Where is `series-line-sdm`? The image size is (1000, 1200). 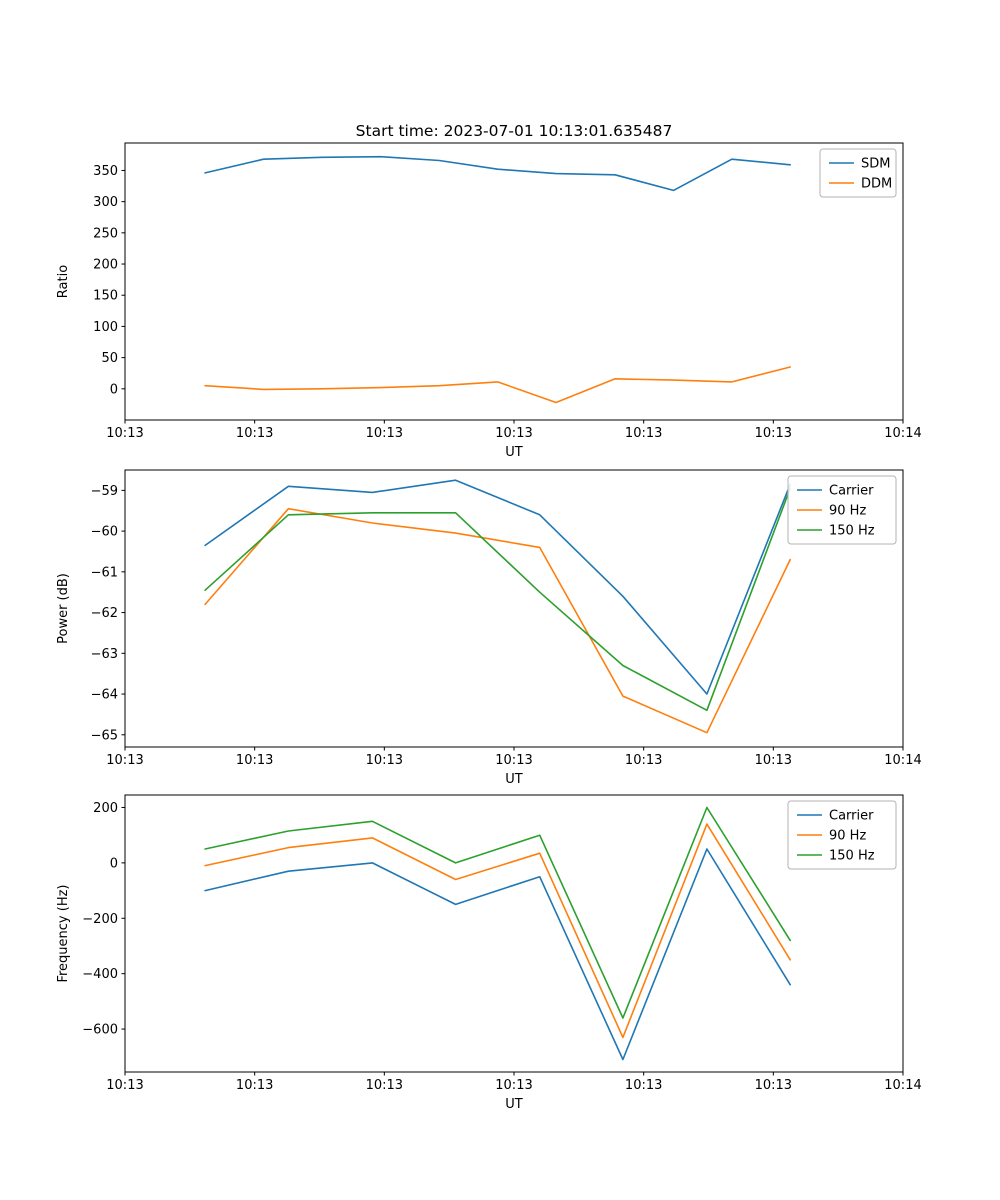 series-line-sdm is located at coordinates (498, 173).